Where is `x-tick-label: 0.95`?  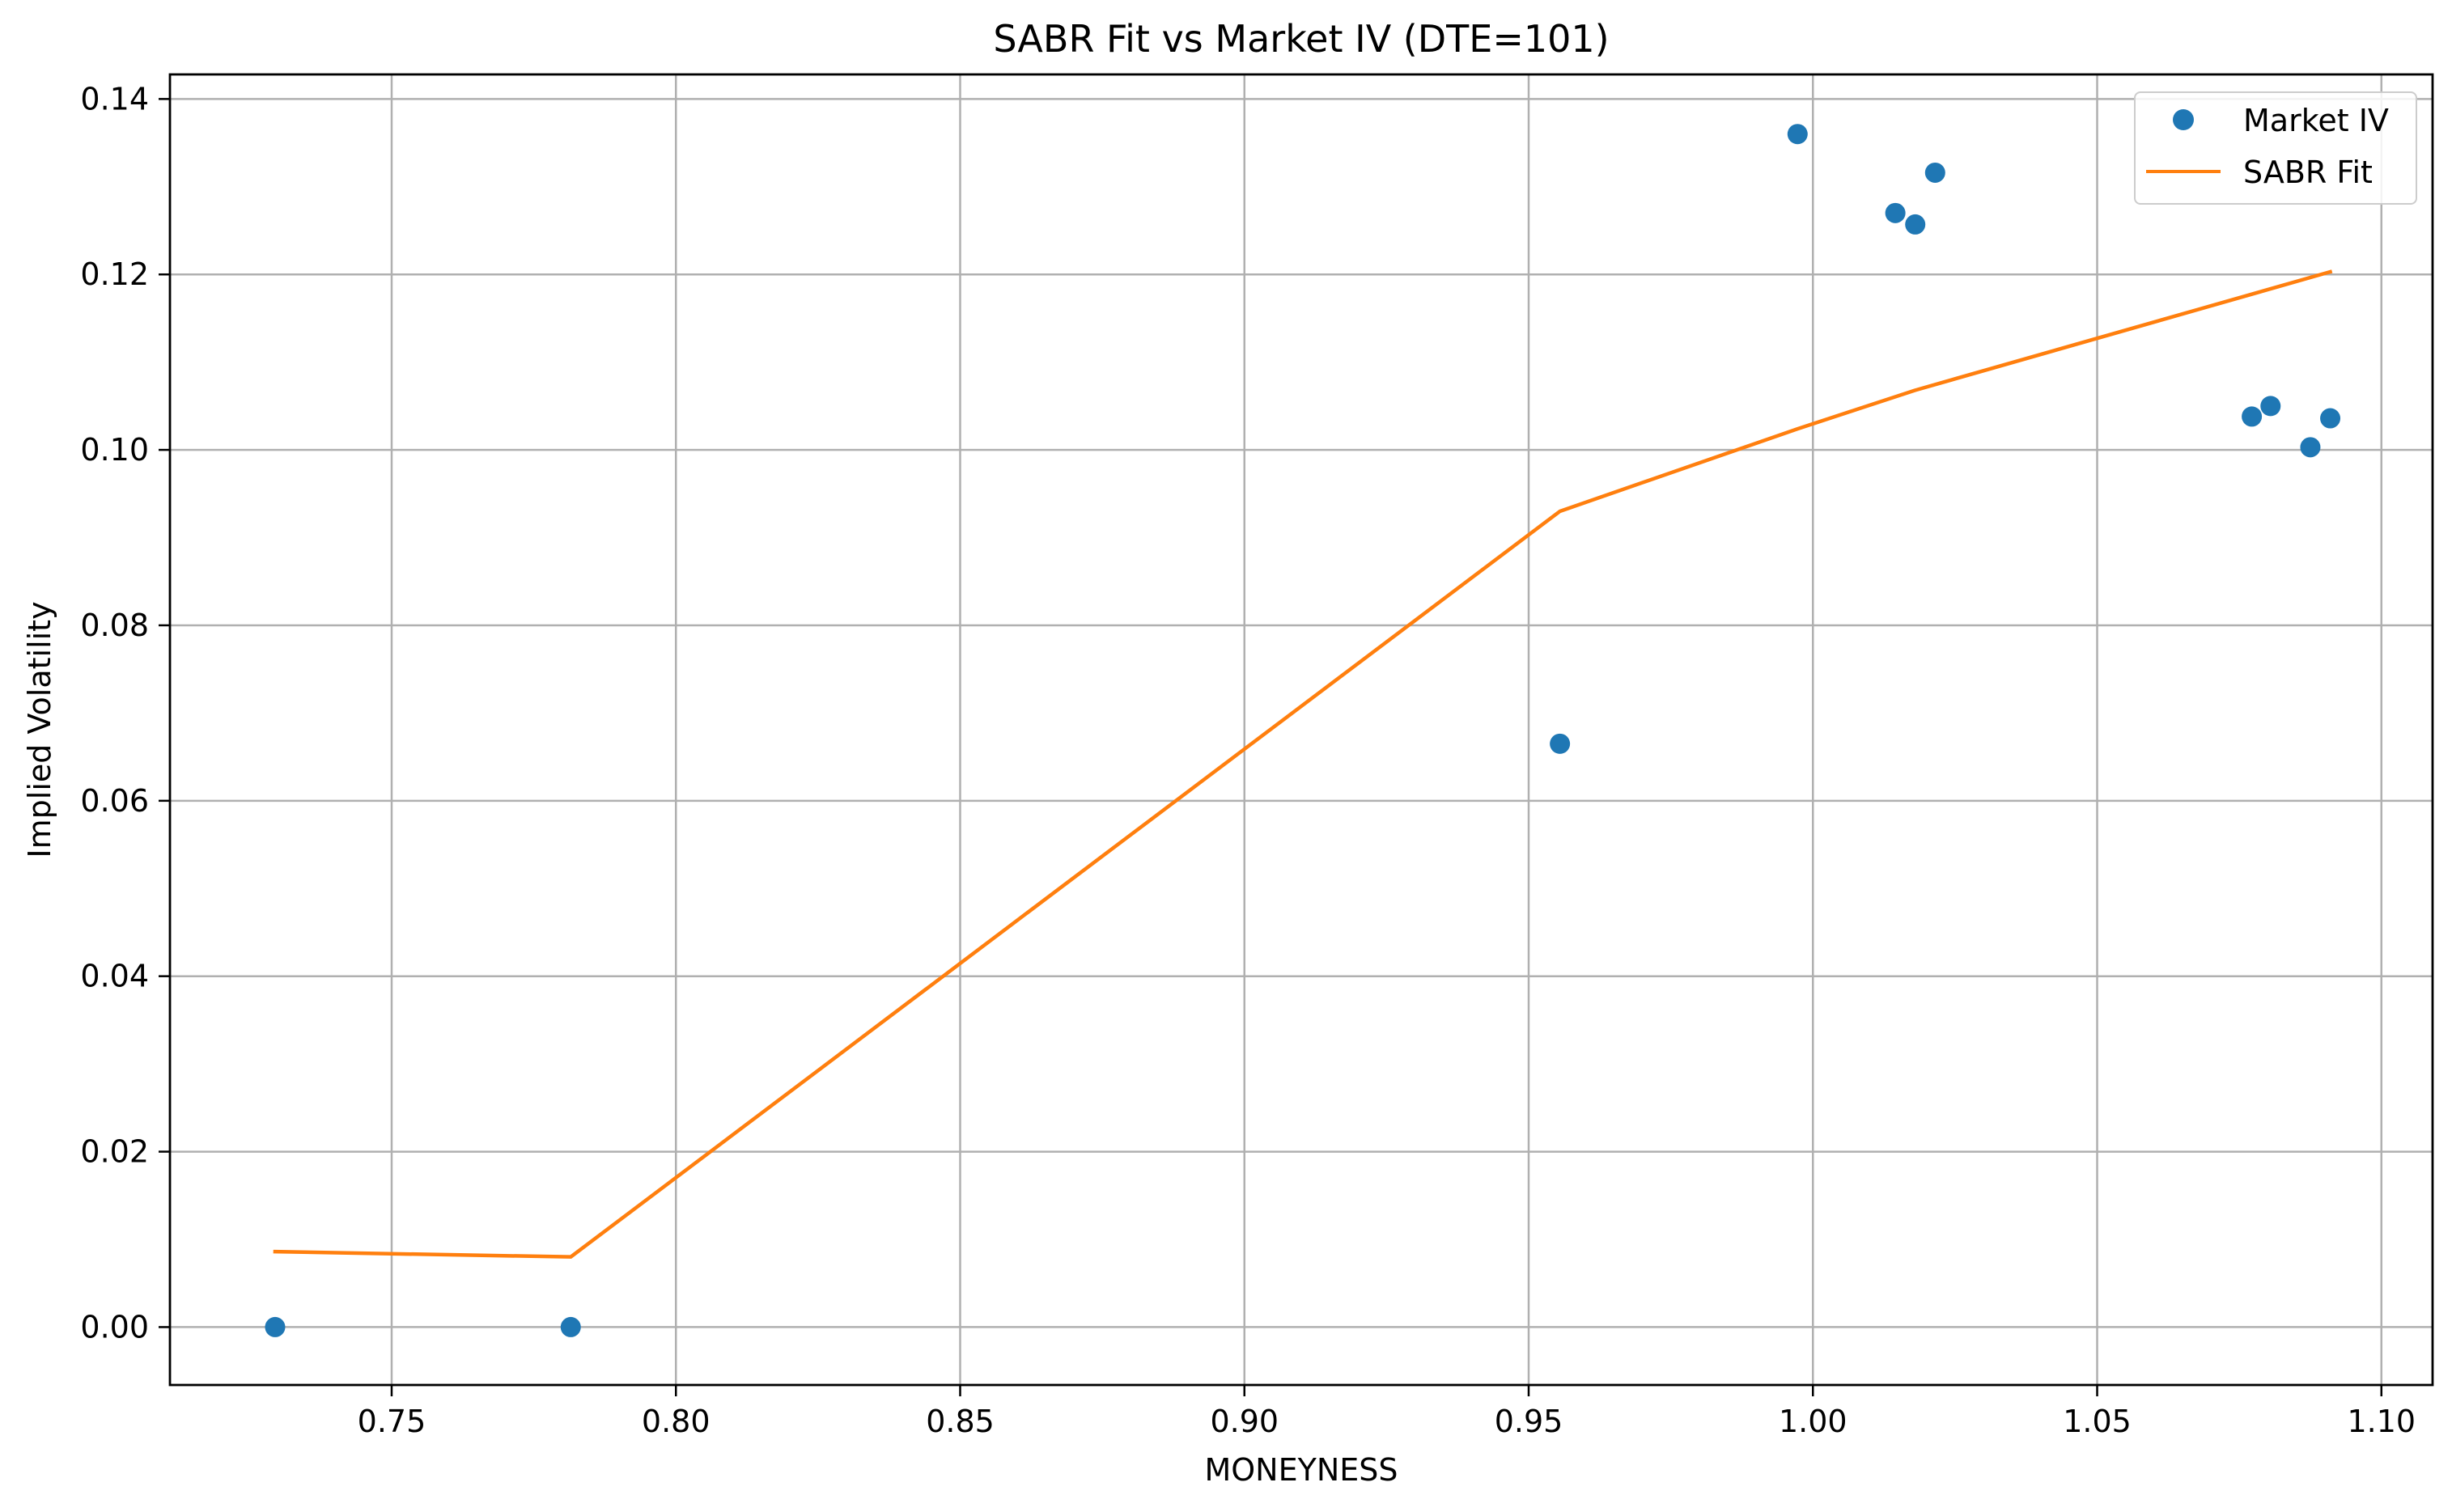
x-tick-label: 0.95 is located at coordinates (1529, 1421).